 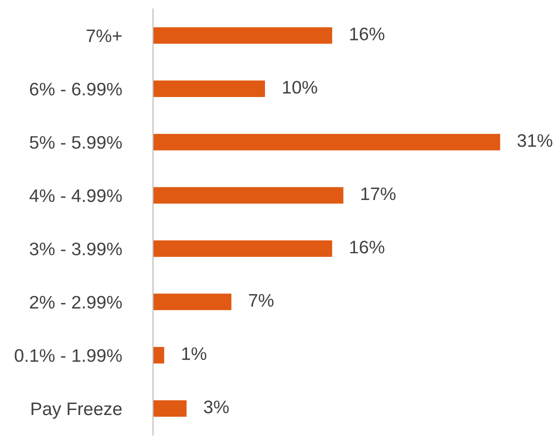 I want to click on data-label: 10%, so click(x=300, y=87).